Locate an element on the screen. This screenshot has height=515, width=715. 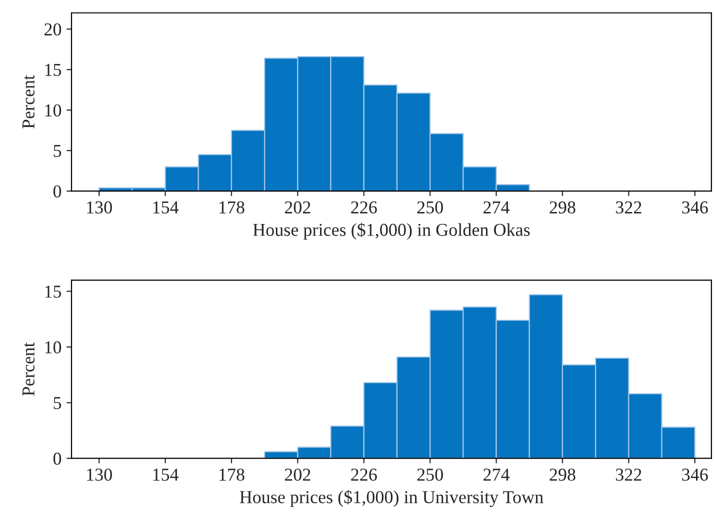
x-axis-title: House prices ($1,000) in Golden Okas is located at coordinates (391, 231).